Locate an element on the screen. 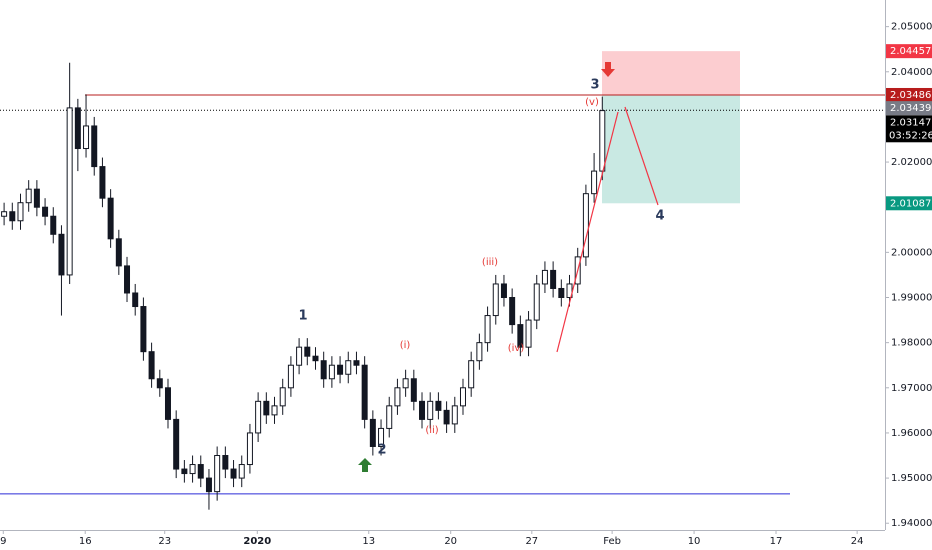  wave-label: 4 is located at coordinates (659, 216).